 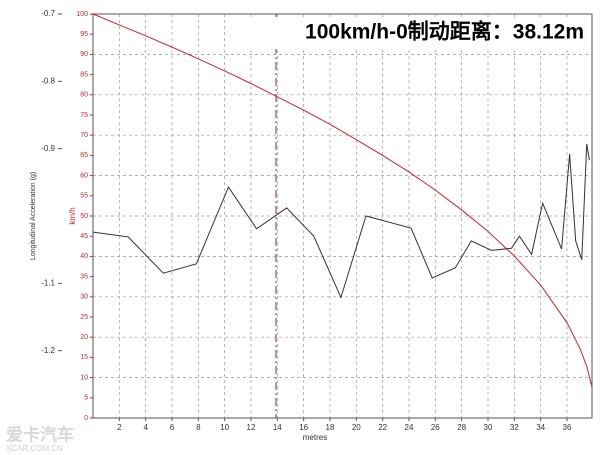 I want to click on chart-title: 100km/h-0制动距离：38.12m, so click(x=444, y=32).